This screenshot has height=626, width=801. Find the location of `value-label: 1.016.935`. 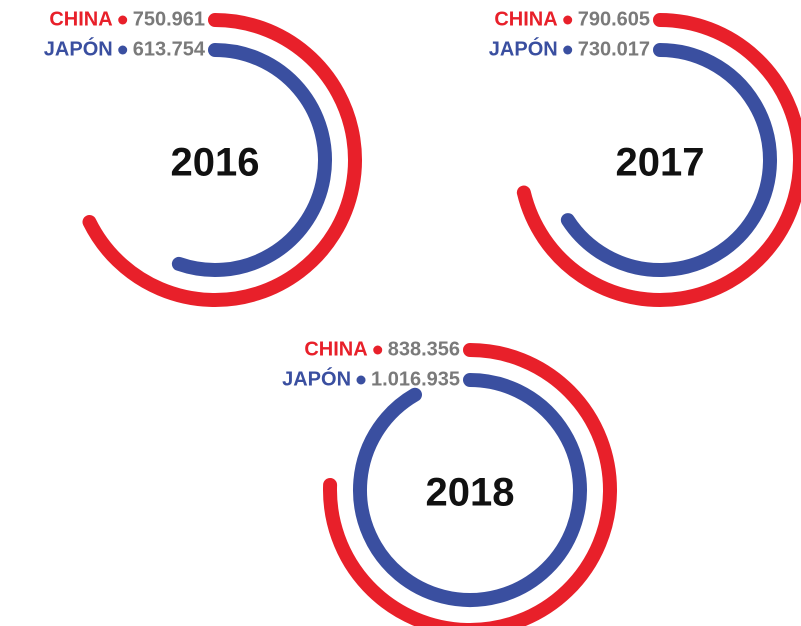

value-label: 1.016.935 is located at coordinates (415, 379).